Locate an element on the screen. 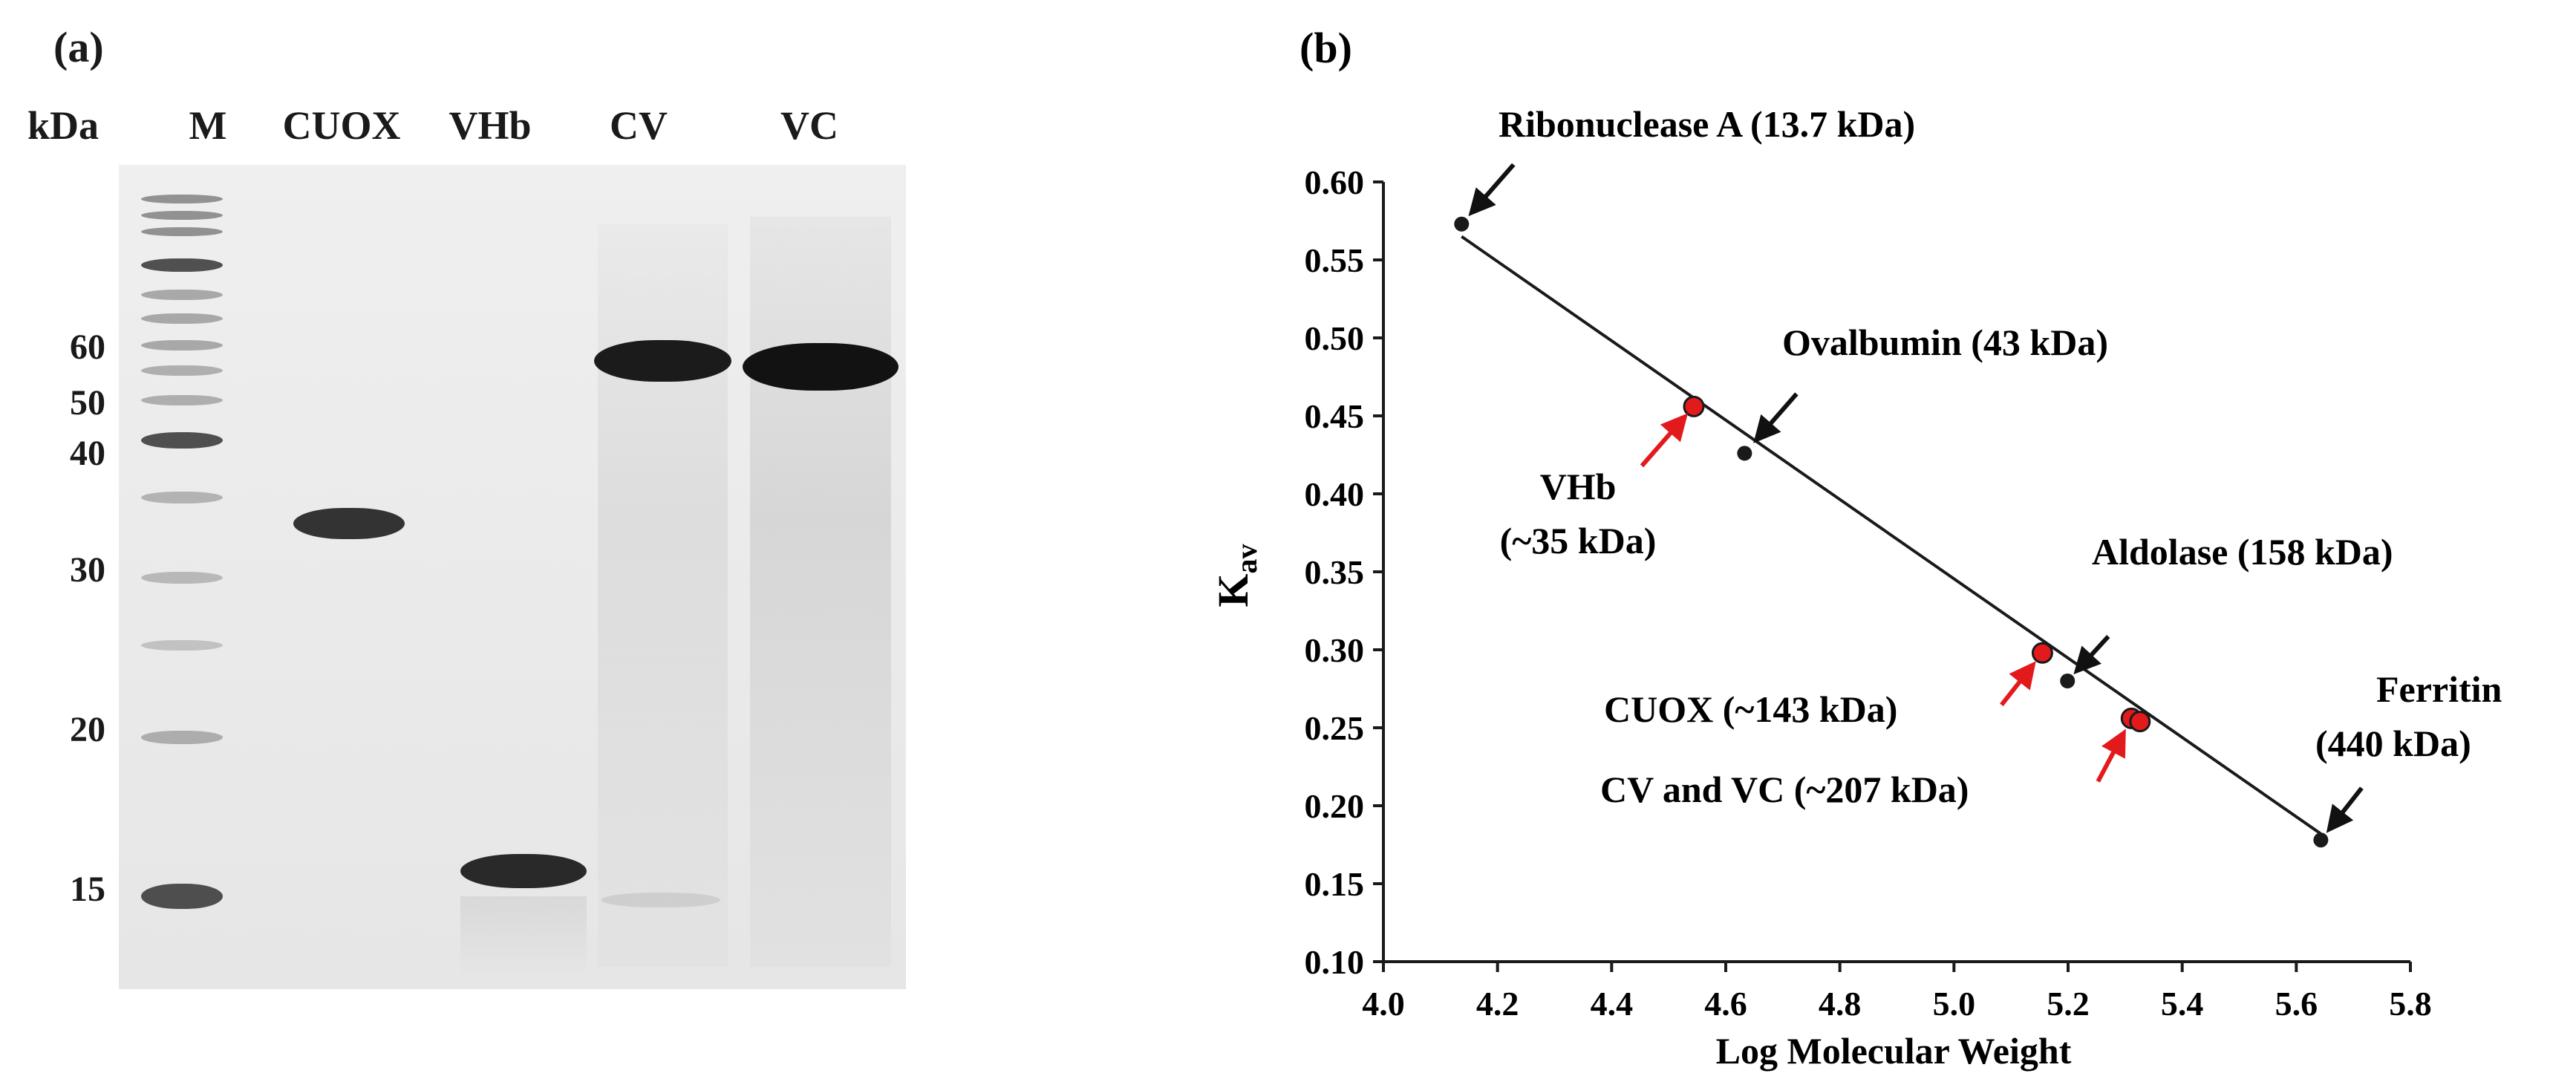 The height and width of the screenshot is (1079, 2576). lane-label-cuox: CUOX is located at coordinates (341, 126).